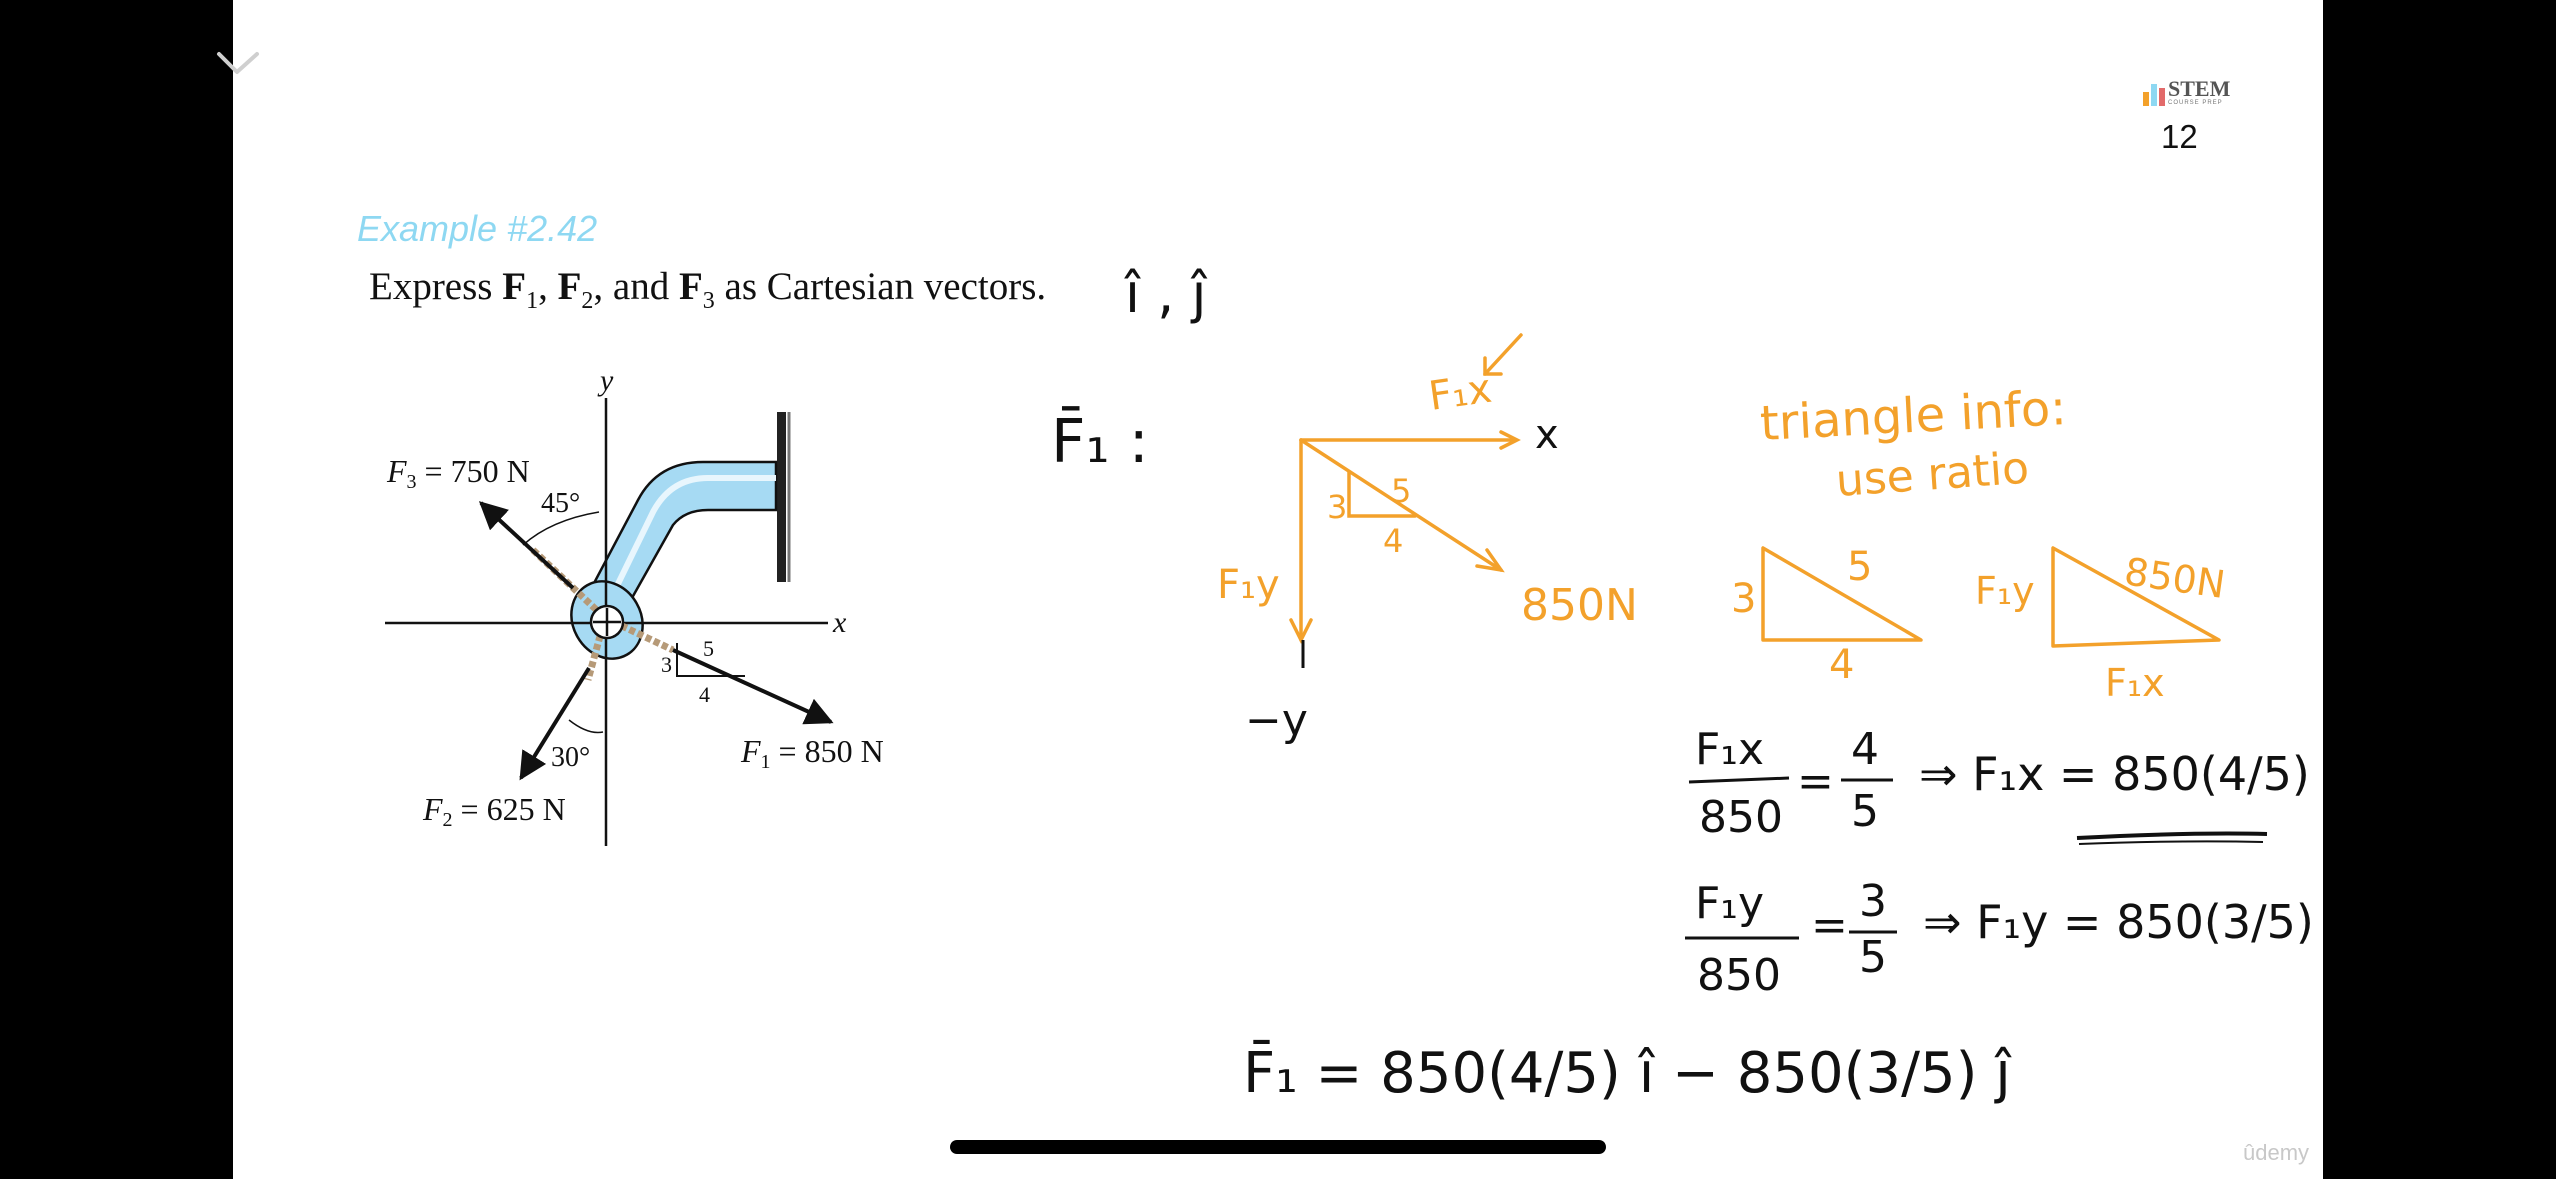  I want to click on force-tri-850-note: 850N, so click(2175, 578).